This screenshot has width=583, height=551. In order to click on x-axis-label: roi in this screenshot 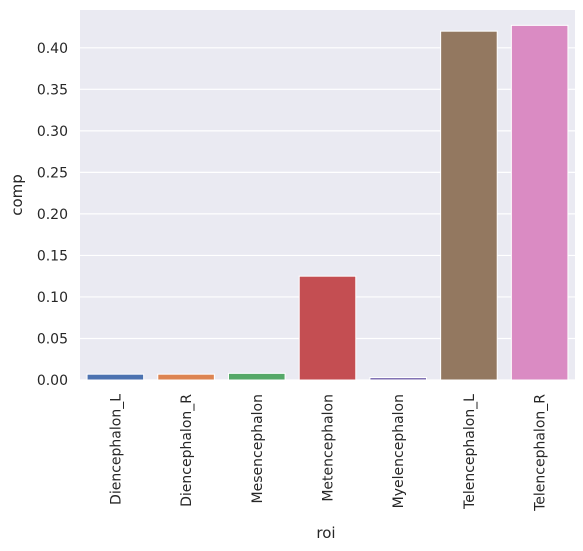, I will do `click(325, 533)`.